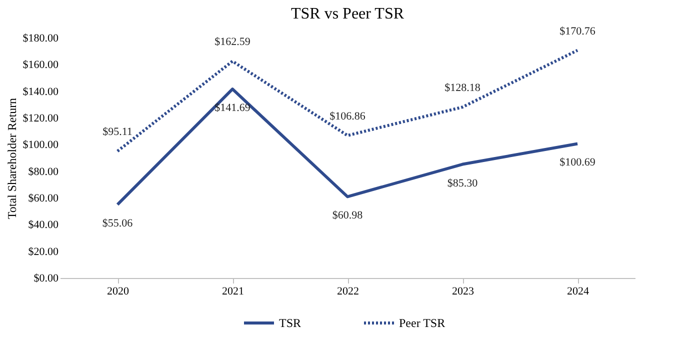 The image size is (684, 341). Describe the element at coordinates (11, 159) in the screenshot. I see `y-axis-title: Total Shareholder Return` at that location.